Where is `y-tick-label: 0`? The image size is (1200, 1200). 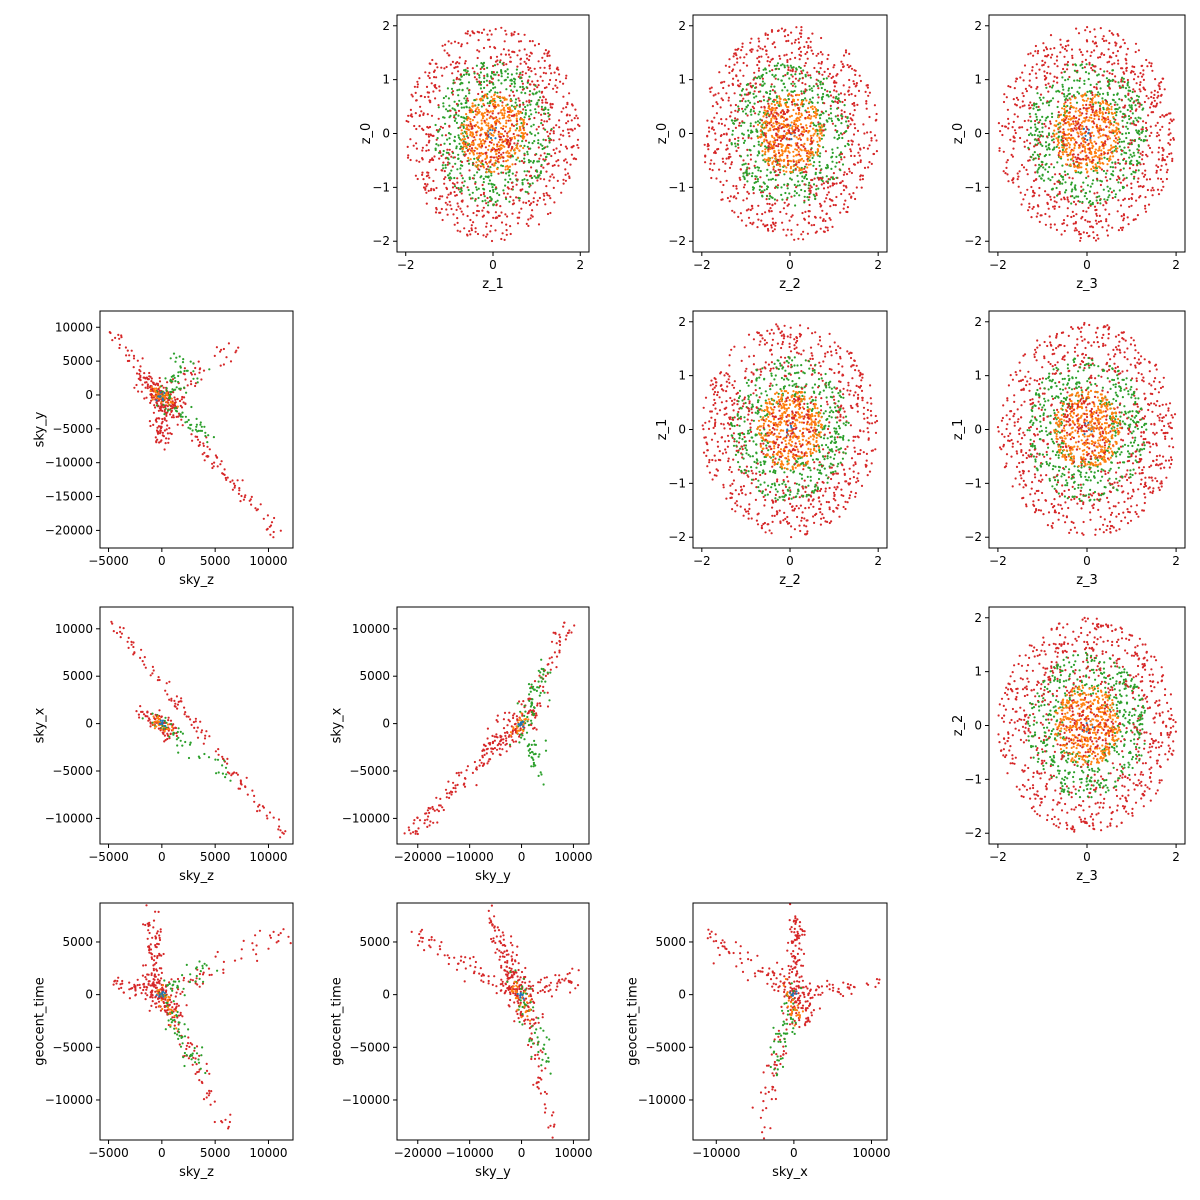 y-tick-label: 0 is located at coordinates (386, 134).